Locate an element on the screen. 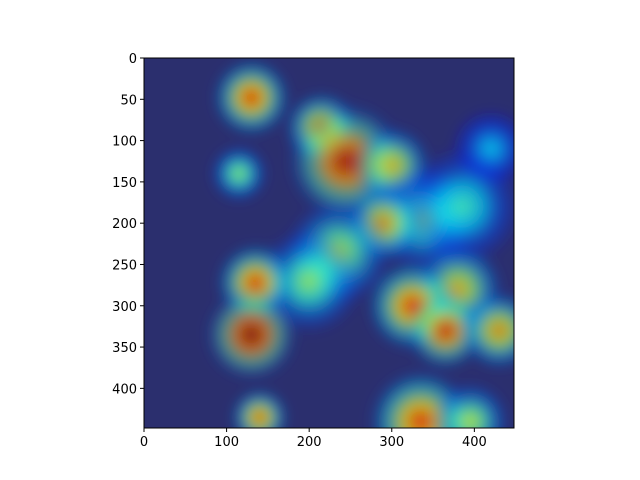  y-tick-label: 100 is located at coordinates (124, 142).